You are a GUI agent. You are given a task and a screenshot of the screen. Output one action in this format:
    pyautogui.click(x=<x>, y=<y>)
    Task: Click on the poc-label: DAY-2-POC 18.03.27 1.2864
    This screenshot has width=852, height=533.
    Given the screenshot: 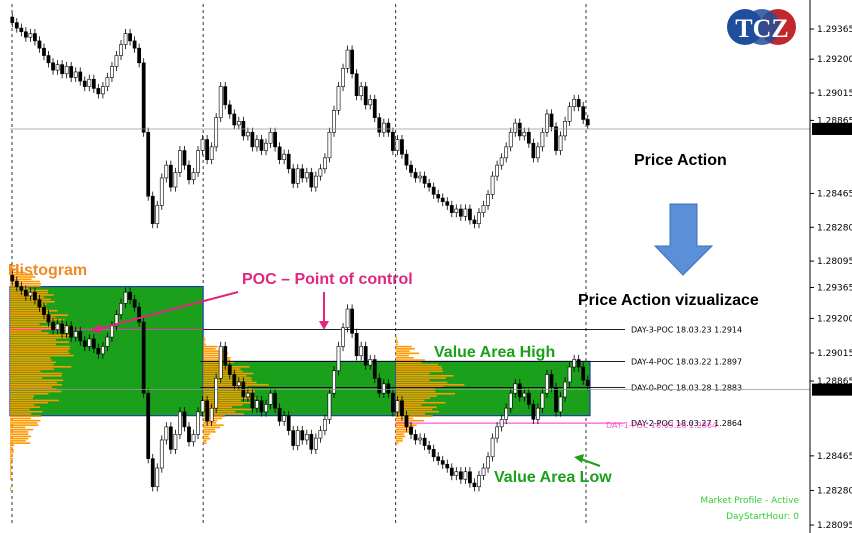 What is the action you would take?
    pyautogui.click(x=686, y=423)
    